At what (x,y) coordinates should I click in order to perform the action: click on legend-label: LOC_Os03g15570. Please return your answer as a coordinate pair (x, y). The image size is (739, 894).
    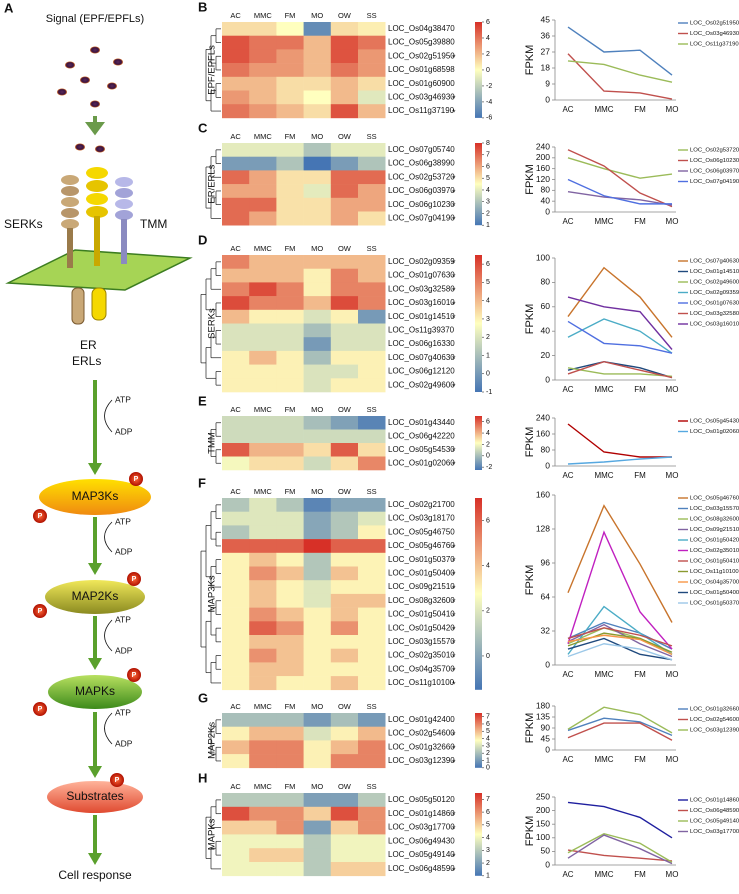
    Looking at the image, I should click on (714, 509).